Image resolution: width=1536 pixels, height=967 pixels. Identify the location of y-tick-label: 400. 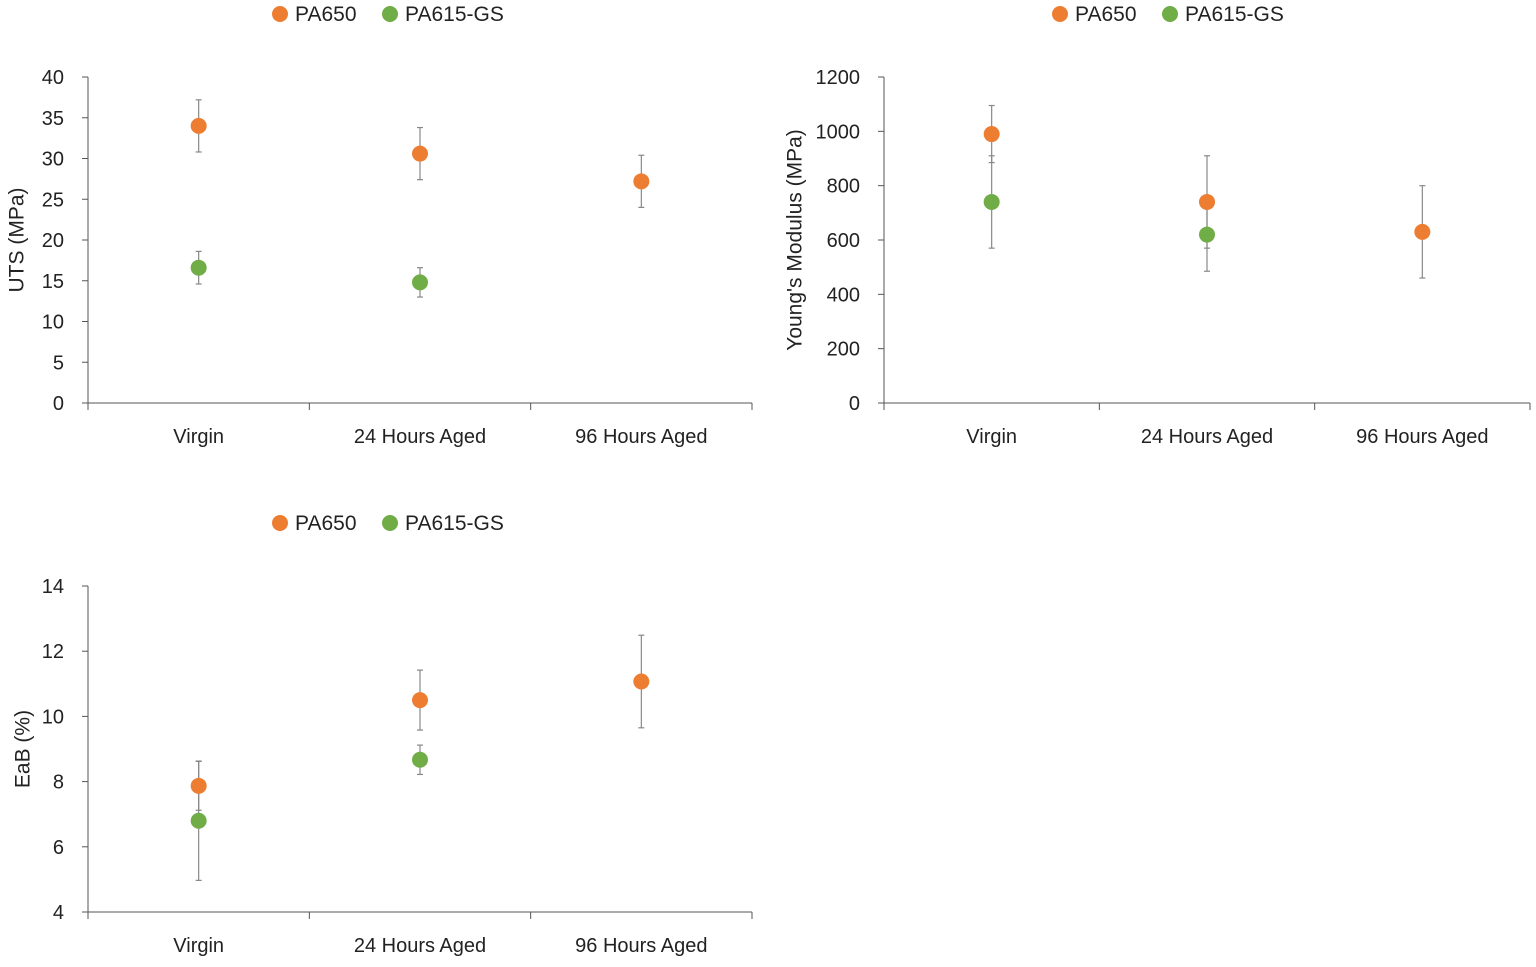
(843, 295).